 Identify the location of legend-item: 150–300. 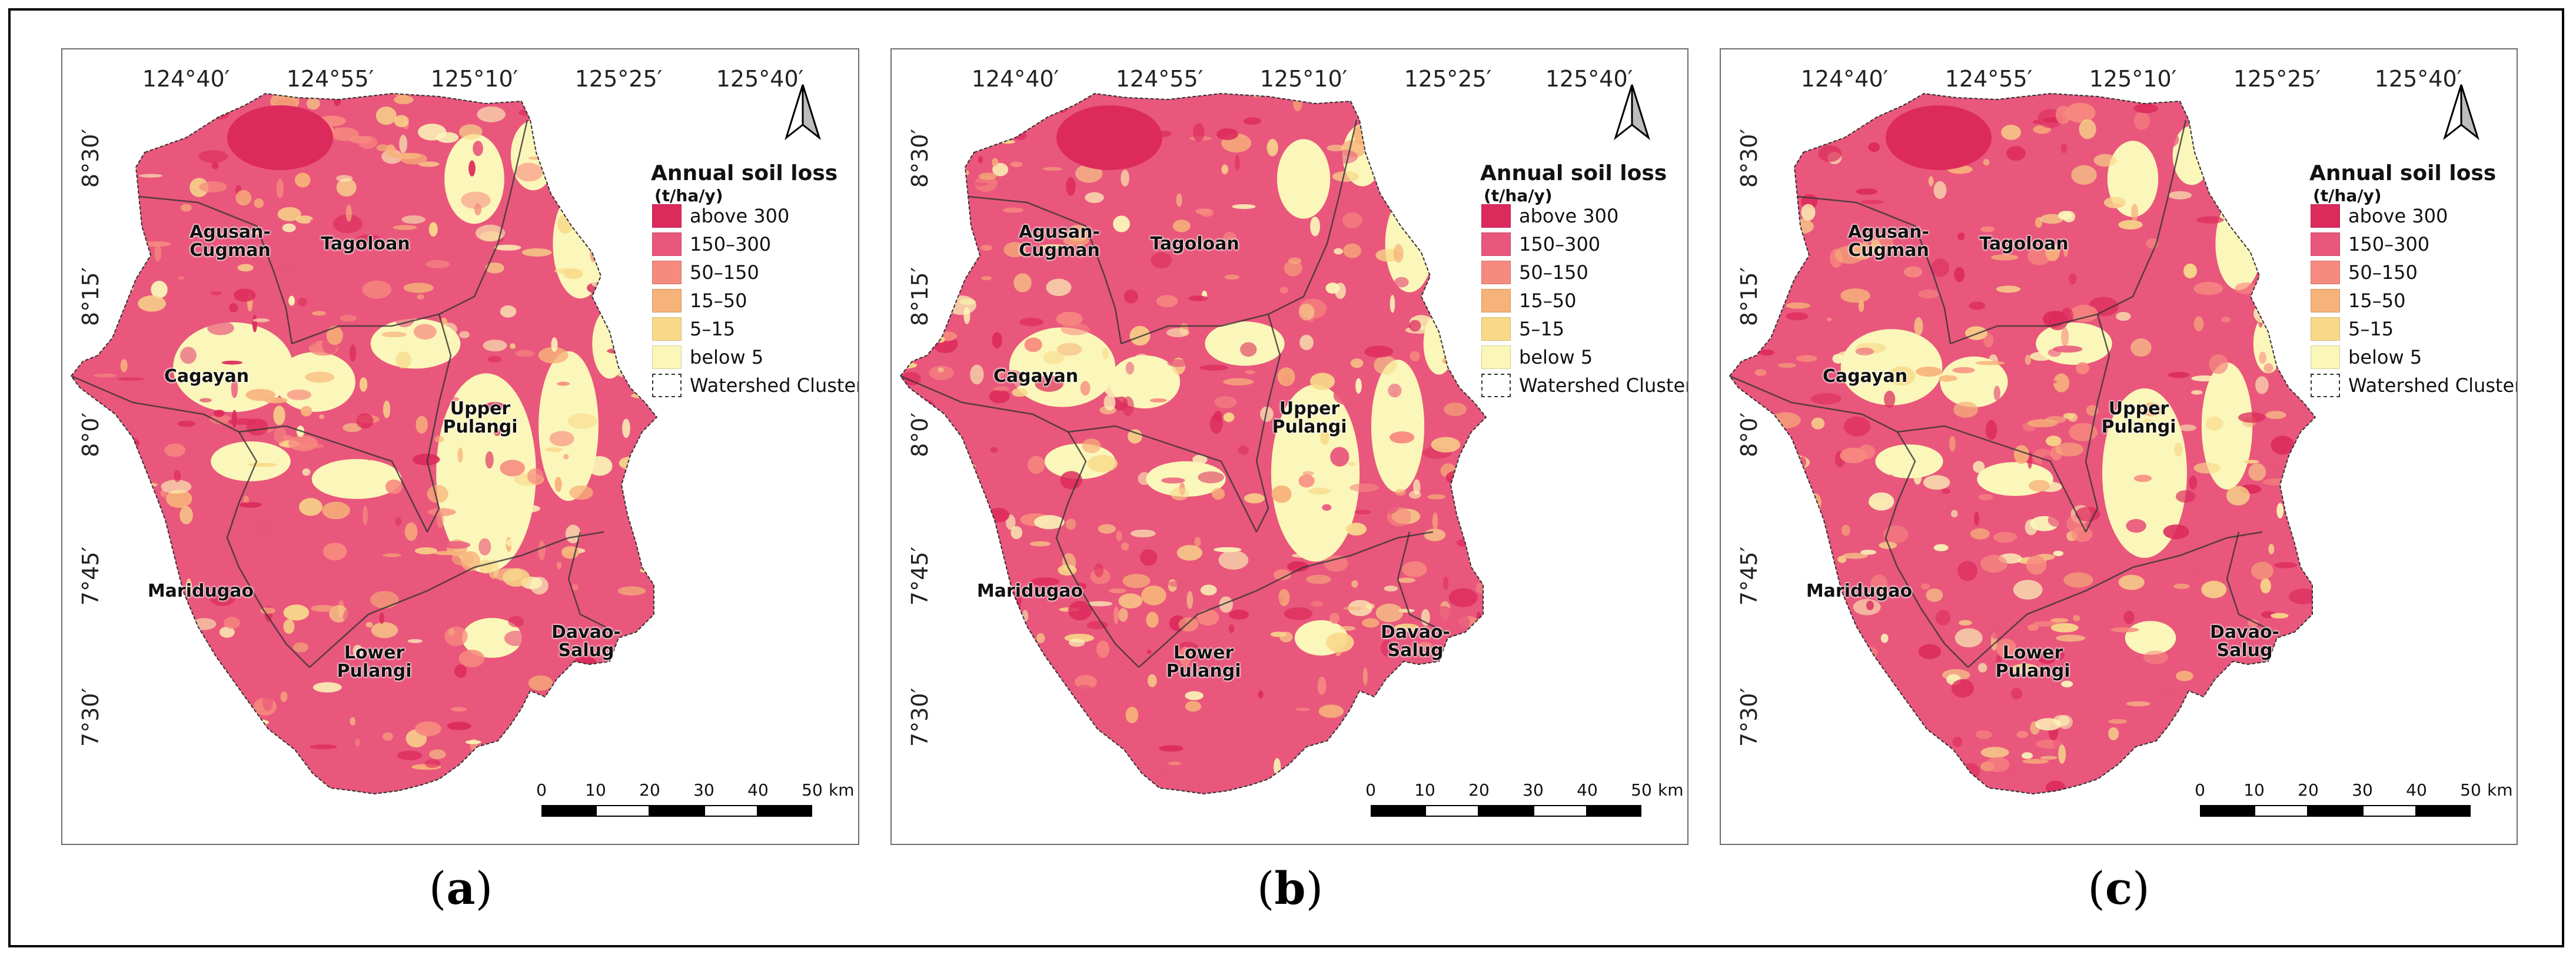
(2370, 244).